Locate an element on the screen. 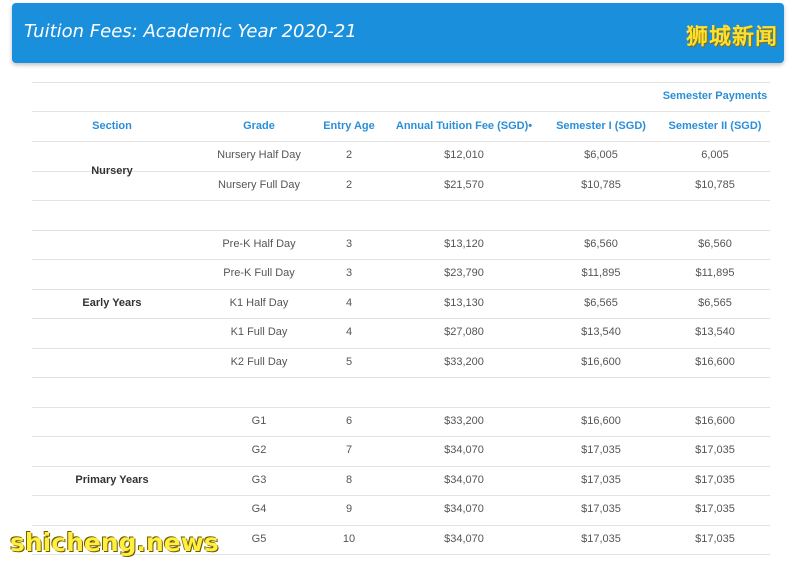  semester-2-cell: $13,540 is located at coordinates (715, 332).